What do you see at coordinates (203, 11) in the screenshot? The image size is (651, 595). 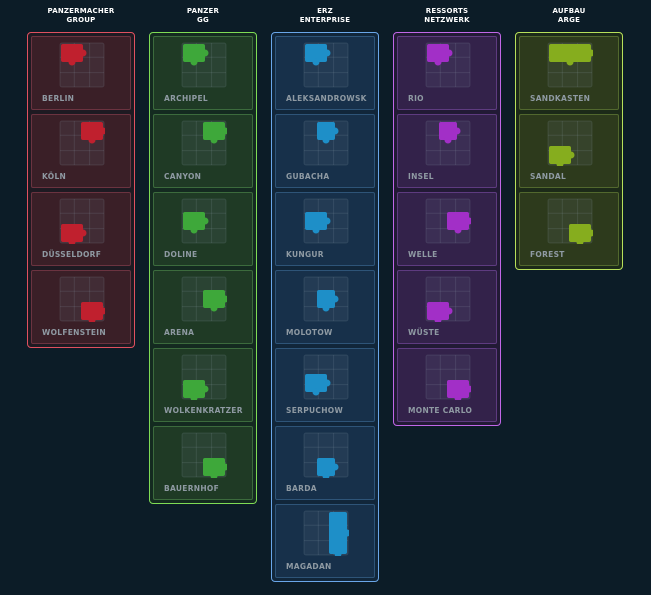 I see `column-title-line1: PANZER` at bounding box center [203, 11].